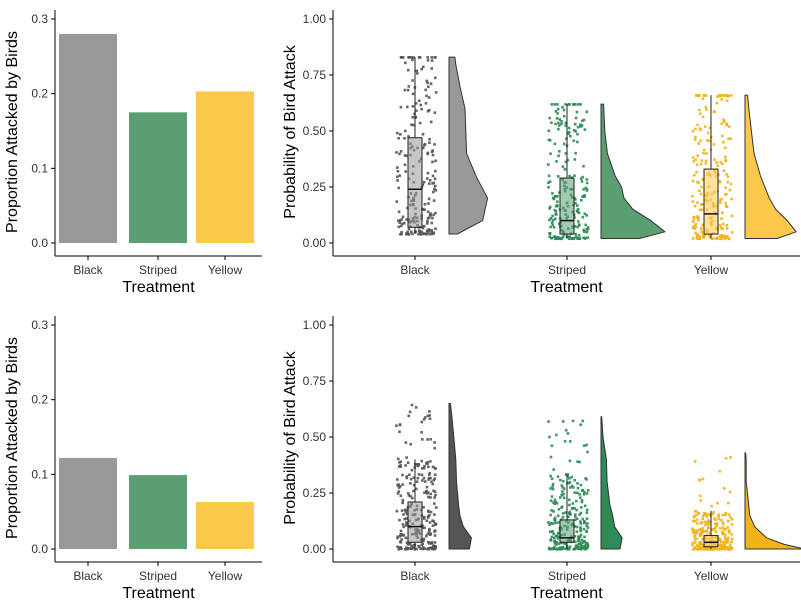 This screenshot has width=801, height=602. Describe the element at coordinates (158, 287) in the screenshot. I see `x-axis-title: Treatment` at that location.